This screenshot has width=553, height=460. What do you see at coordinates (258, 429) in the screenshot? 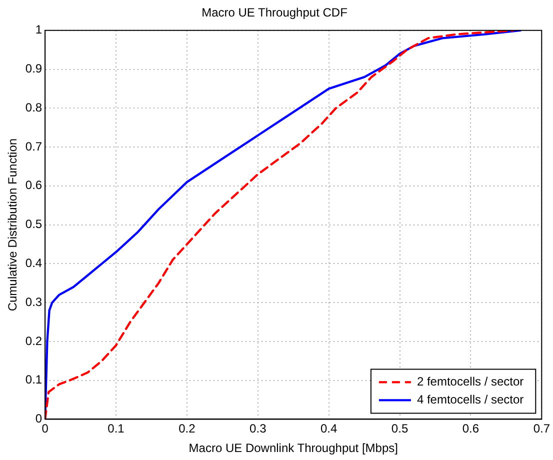
I see `x-tick-label: 0.3` at bounding box center [258, 429].